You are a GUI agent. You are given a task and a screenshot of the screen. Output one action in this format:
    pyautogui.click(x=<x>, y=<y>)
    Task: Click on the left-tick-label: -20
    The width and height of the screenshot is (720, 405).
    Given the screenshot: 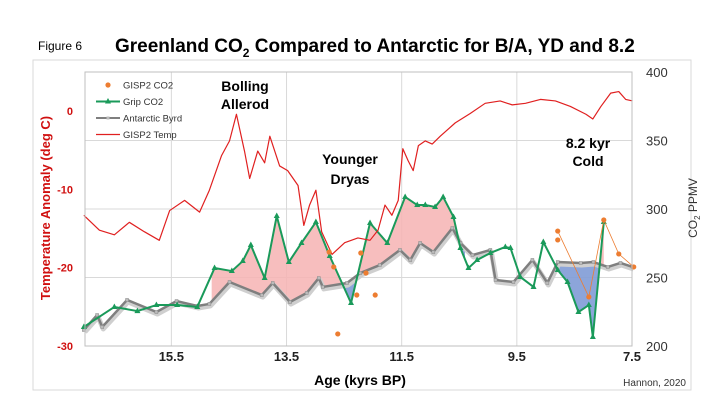 What is the action you would take?
    pyautogui.click(x=65, y=269)
    